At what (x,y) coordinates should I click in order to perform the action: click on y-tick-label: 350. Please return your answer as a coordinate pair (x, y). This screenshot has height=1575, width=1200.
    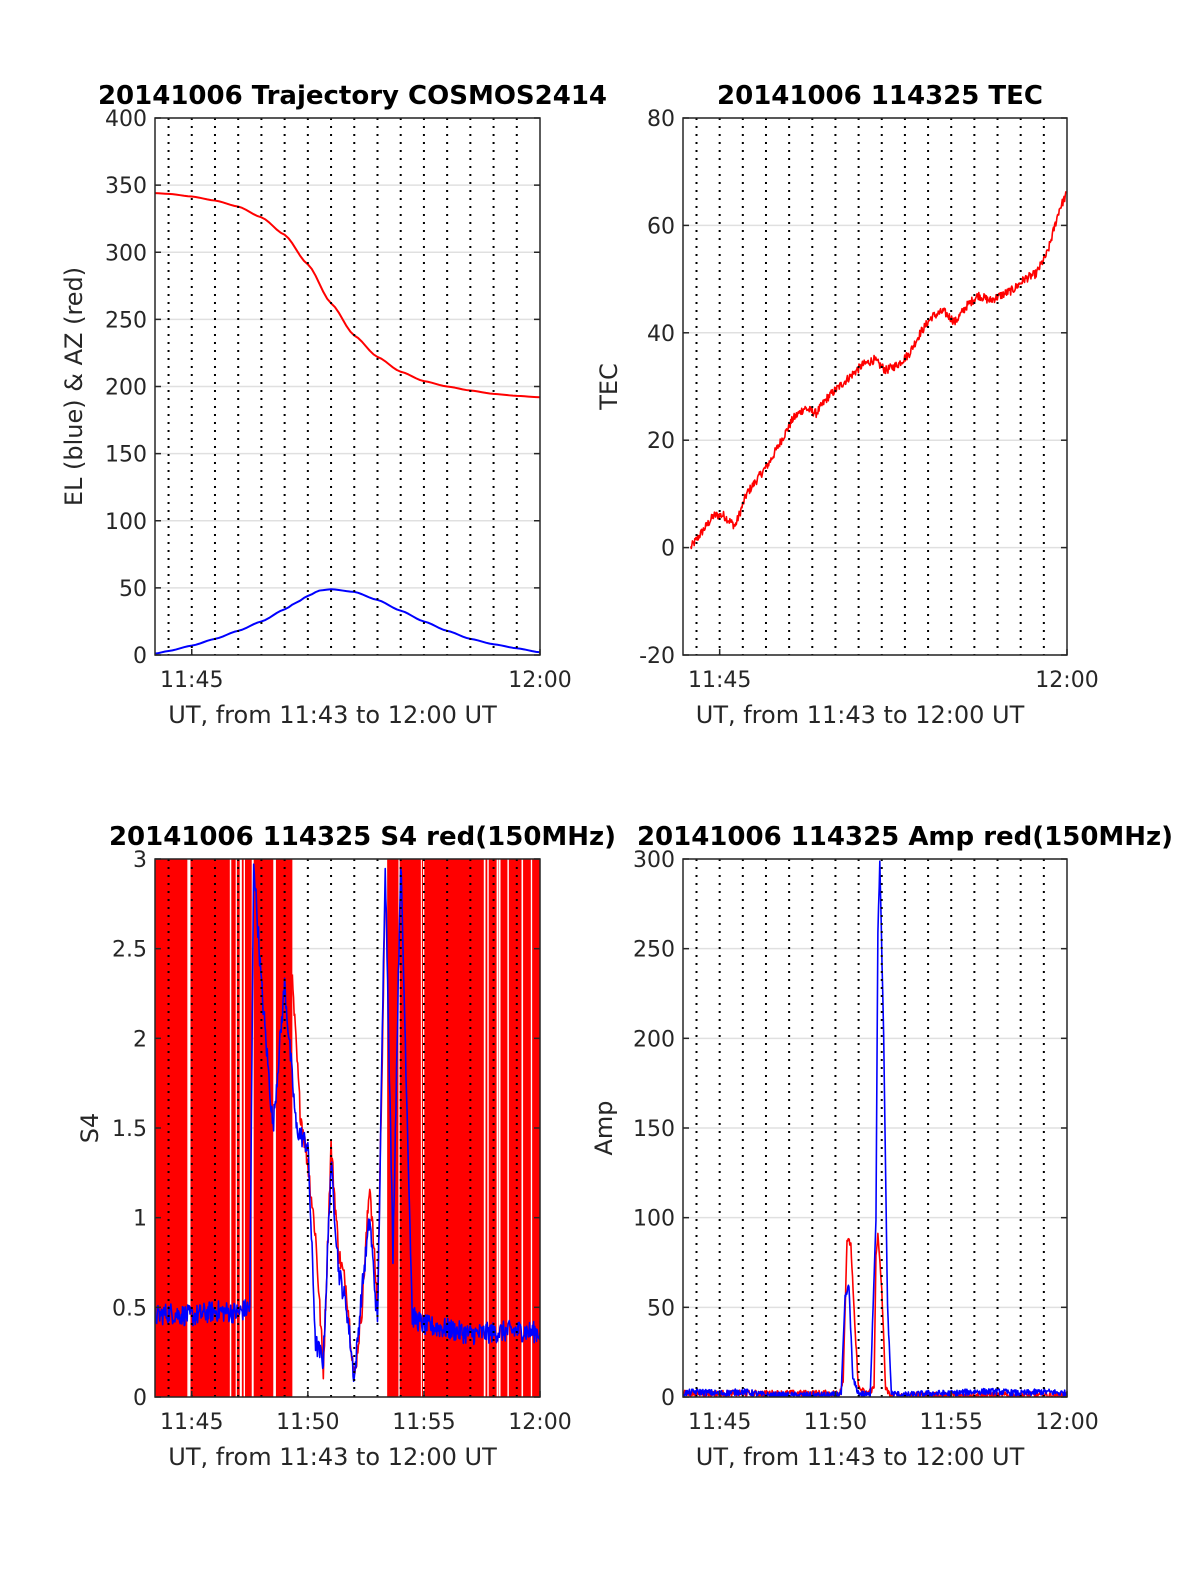
    Looking at the image, I should click on (126, 186).